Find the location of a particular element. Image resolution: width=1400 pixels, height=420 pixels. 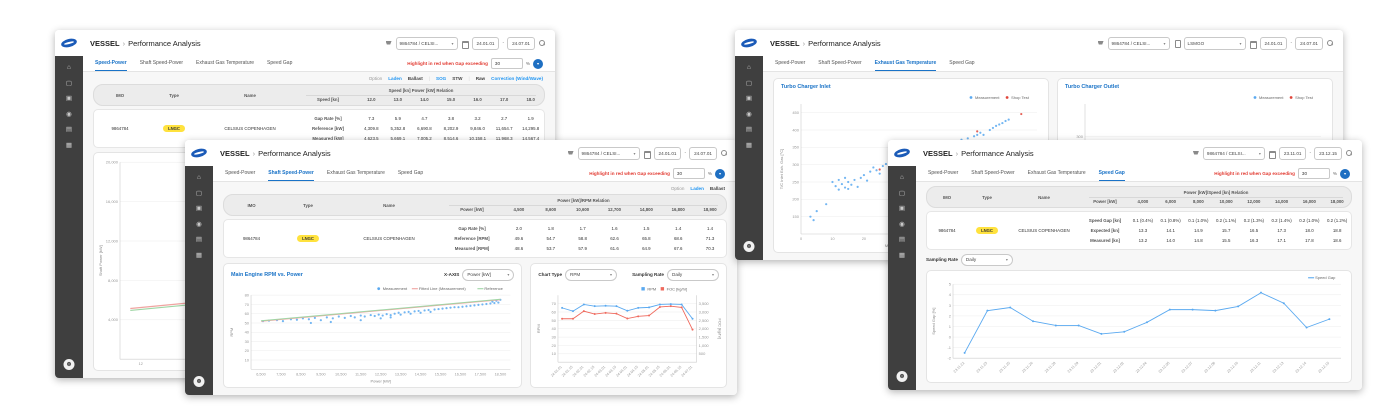

col-header-imo: IMO is located at coordinates (120, 95).